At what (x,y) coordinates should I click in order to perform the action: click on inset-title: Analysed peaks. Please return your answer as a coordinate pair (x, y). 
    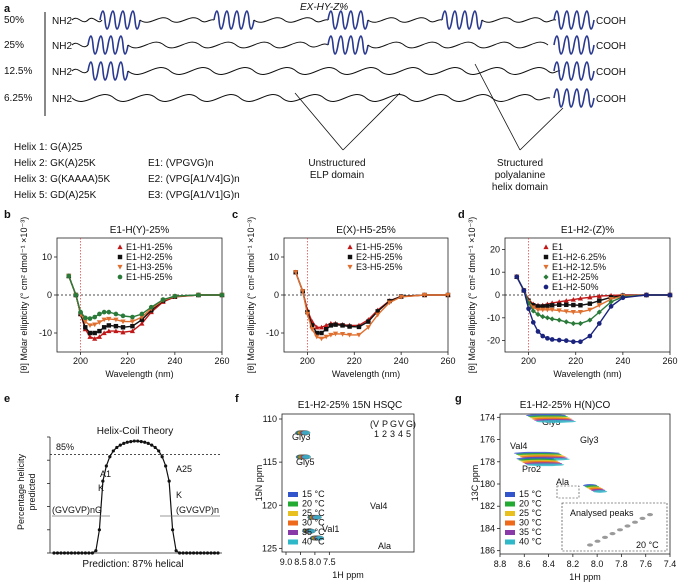
    Looking at the image, I should click on (602, 513).